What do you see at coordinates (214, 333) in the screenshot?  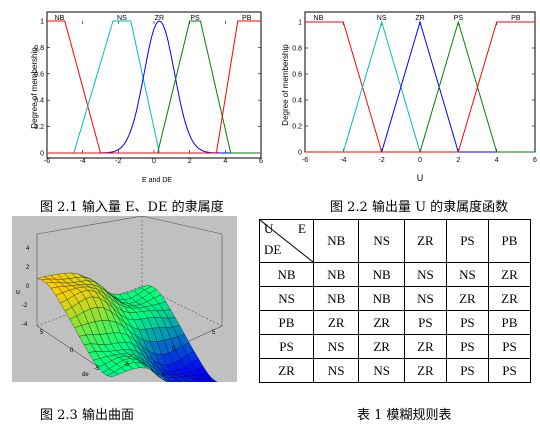 I see `y-tick: 5` at bounding box center [214, 333].